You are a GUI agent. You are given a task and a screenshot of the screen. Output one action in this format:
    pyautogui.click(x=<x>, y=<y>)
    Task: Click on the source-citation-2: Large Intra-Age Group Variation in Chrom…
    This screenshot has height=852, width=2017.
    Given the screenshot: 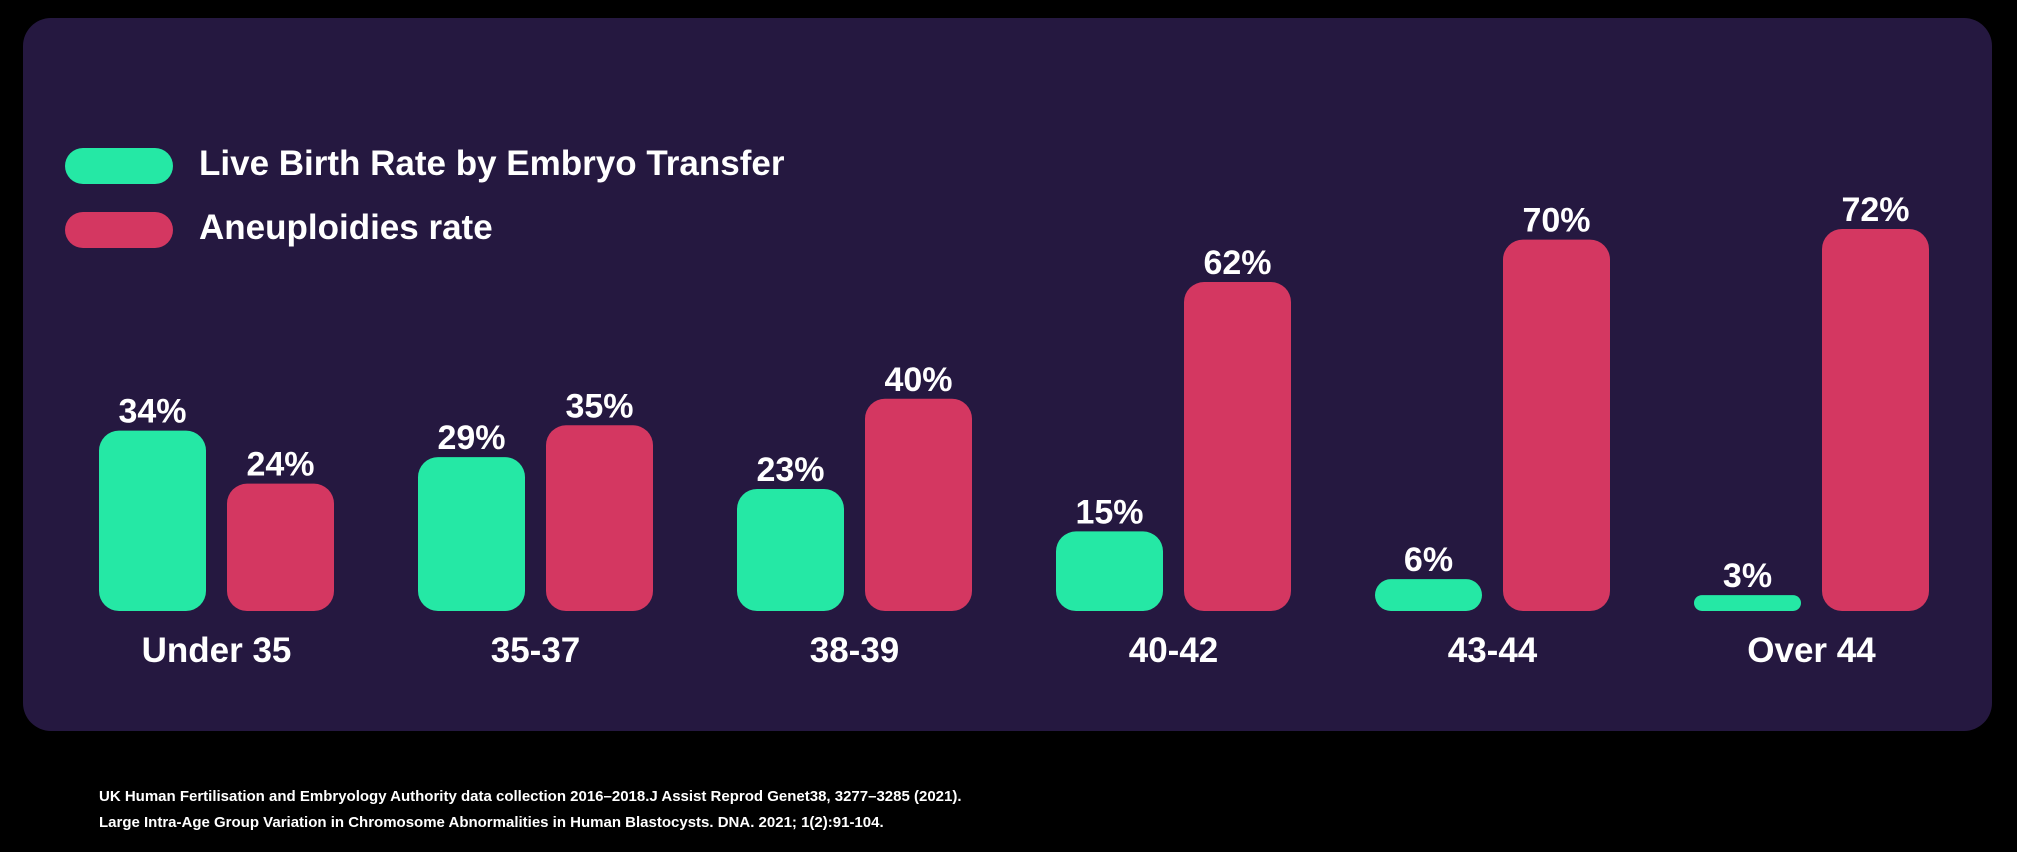 What is the action you would take?
    pyautogui.click(x=491, y=822)
    